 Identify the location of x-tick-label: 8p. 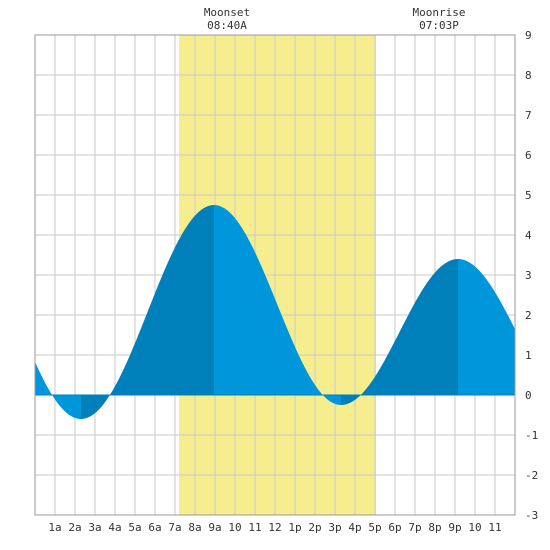
(434, 527).